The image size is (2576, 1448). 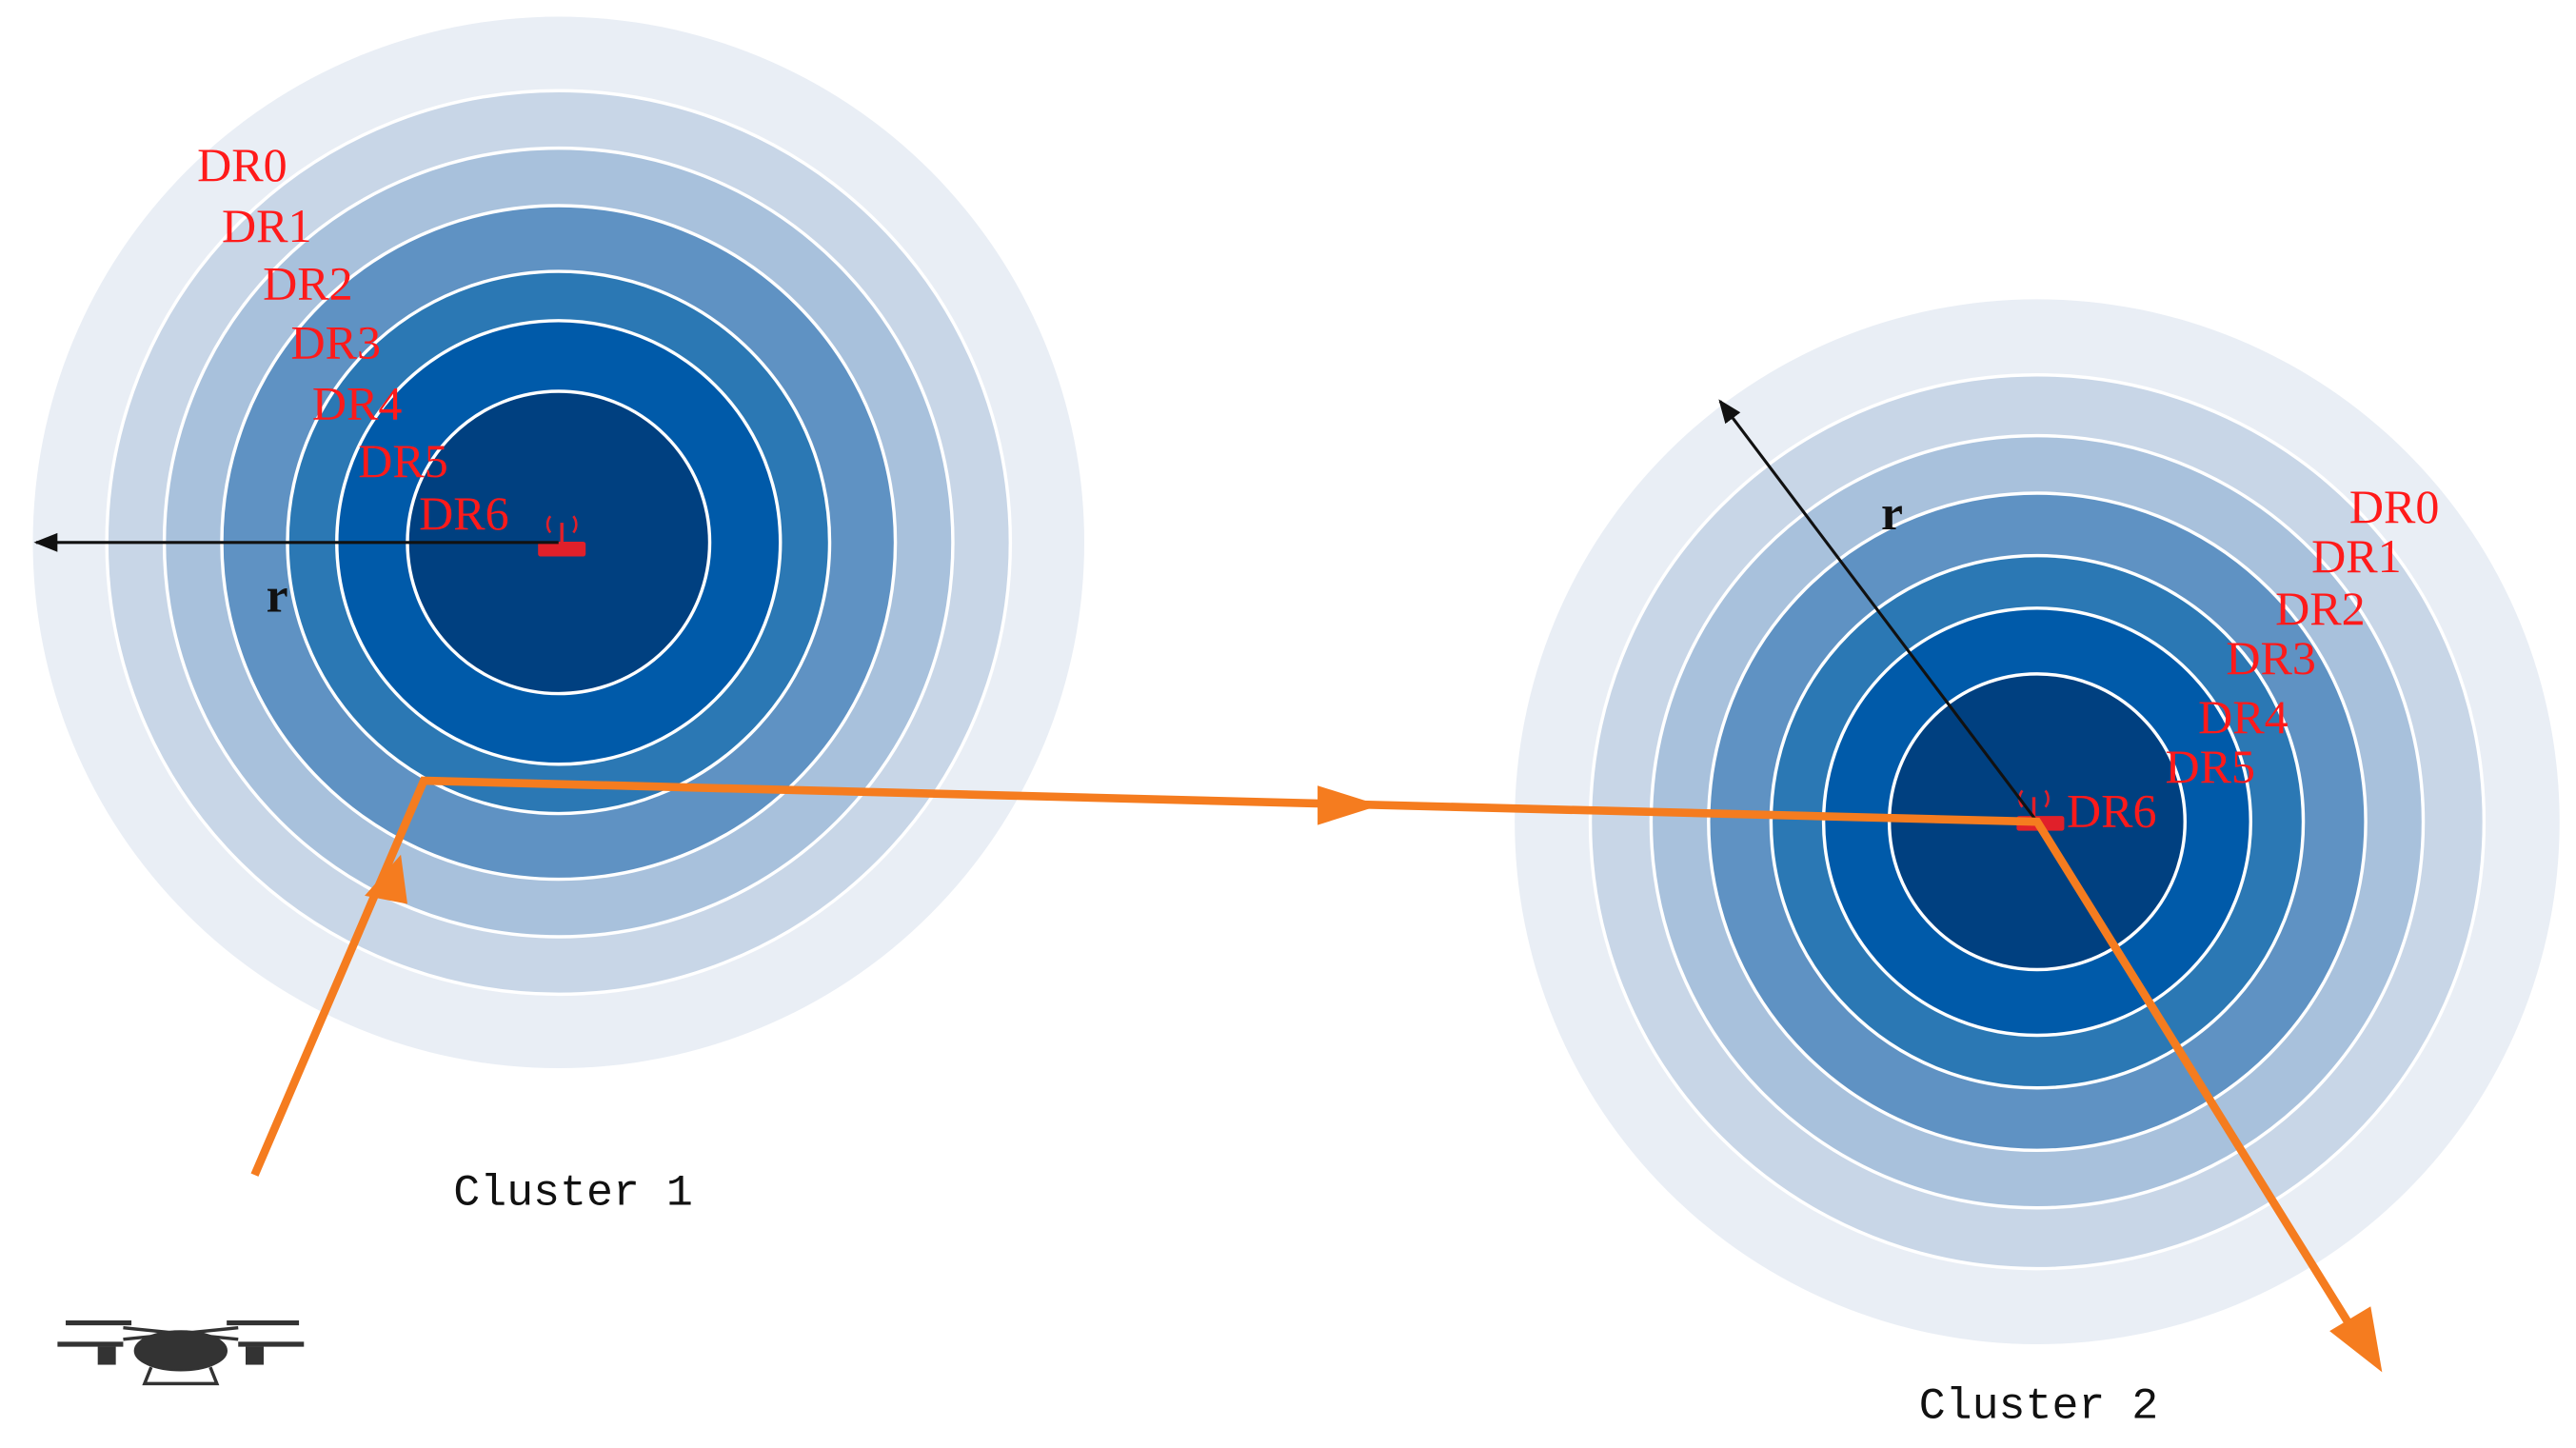 I want to click on radius-arrow, so click(x=1878, y=611).